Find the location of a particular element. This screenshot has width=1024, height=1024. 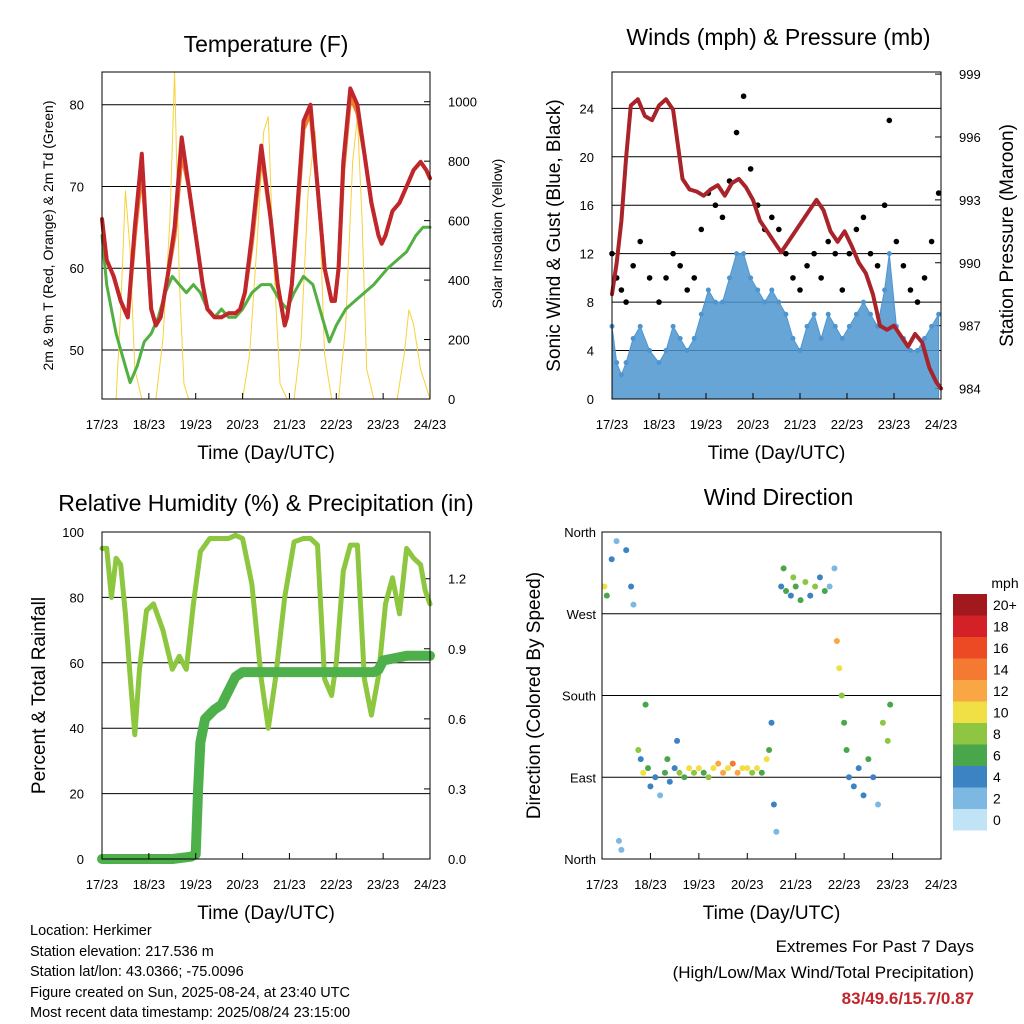

y2-tick-label: 1.2 is located at coordinates (457, 579).